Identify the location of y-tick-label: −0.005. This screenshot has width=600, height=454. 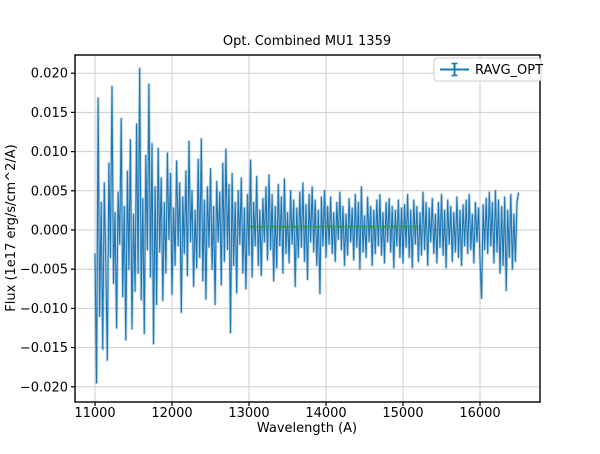
(44, 270).